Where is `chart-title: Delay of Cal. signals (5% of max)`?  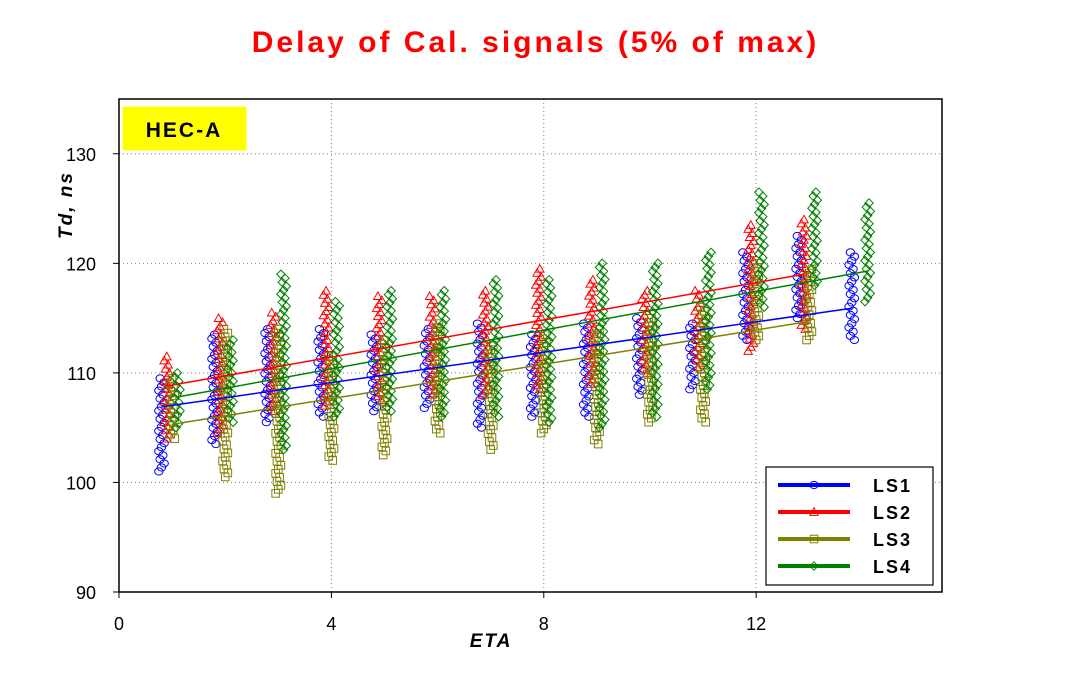 chart-title: Delay of Cal. signals (5% of max) is located at coordinates (535, 42).